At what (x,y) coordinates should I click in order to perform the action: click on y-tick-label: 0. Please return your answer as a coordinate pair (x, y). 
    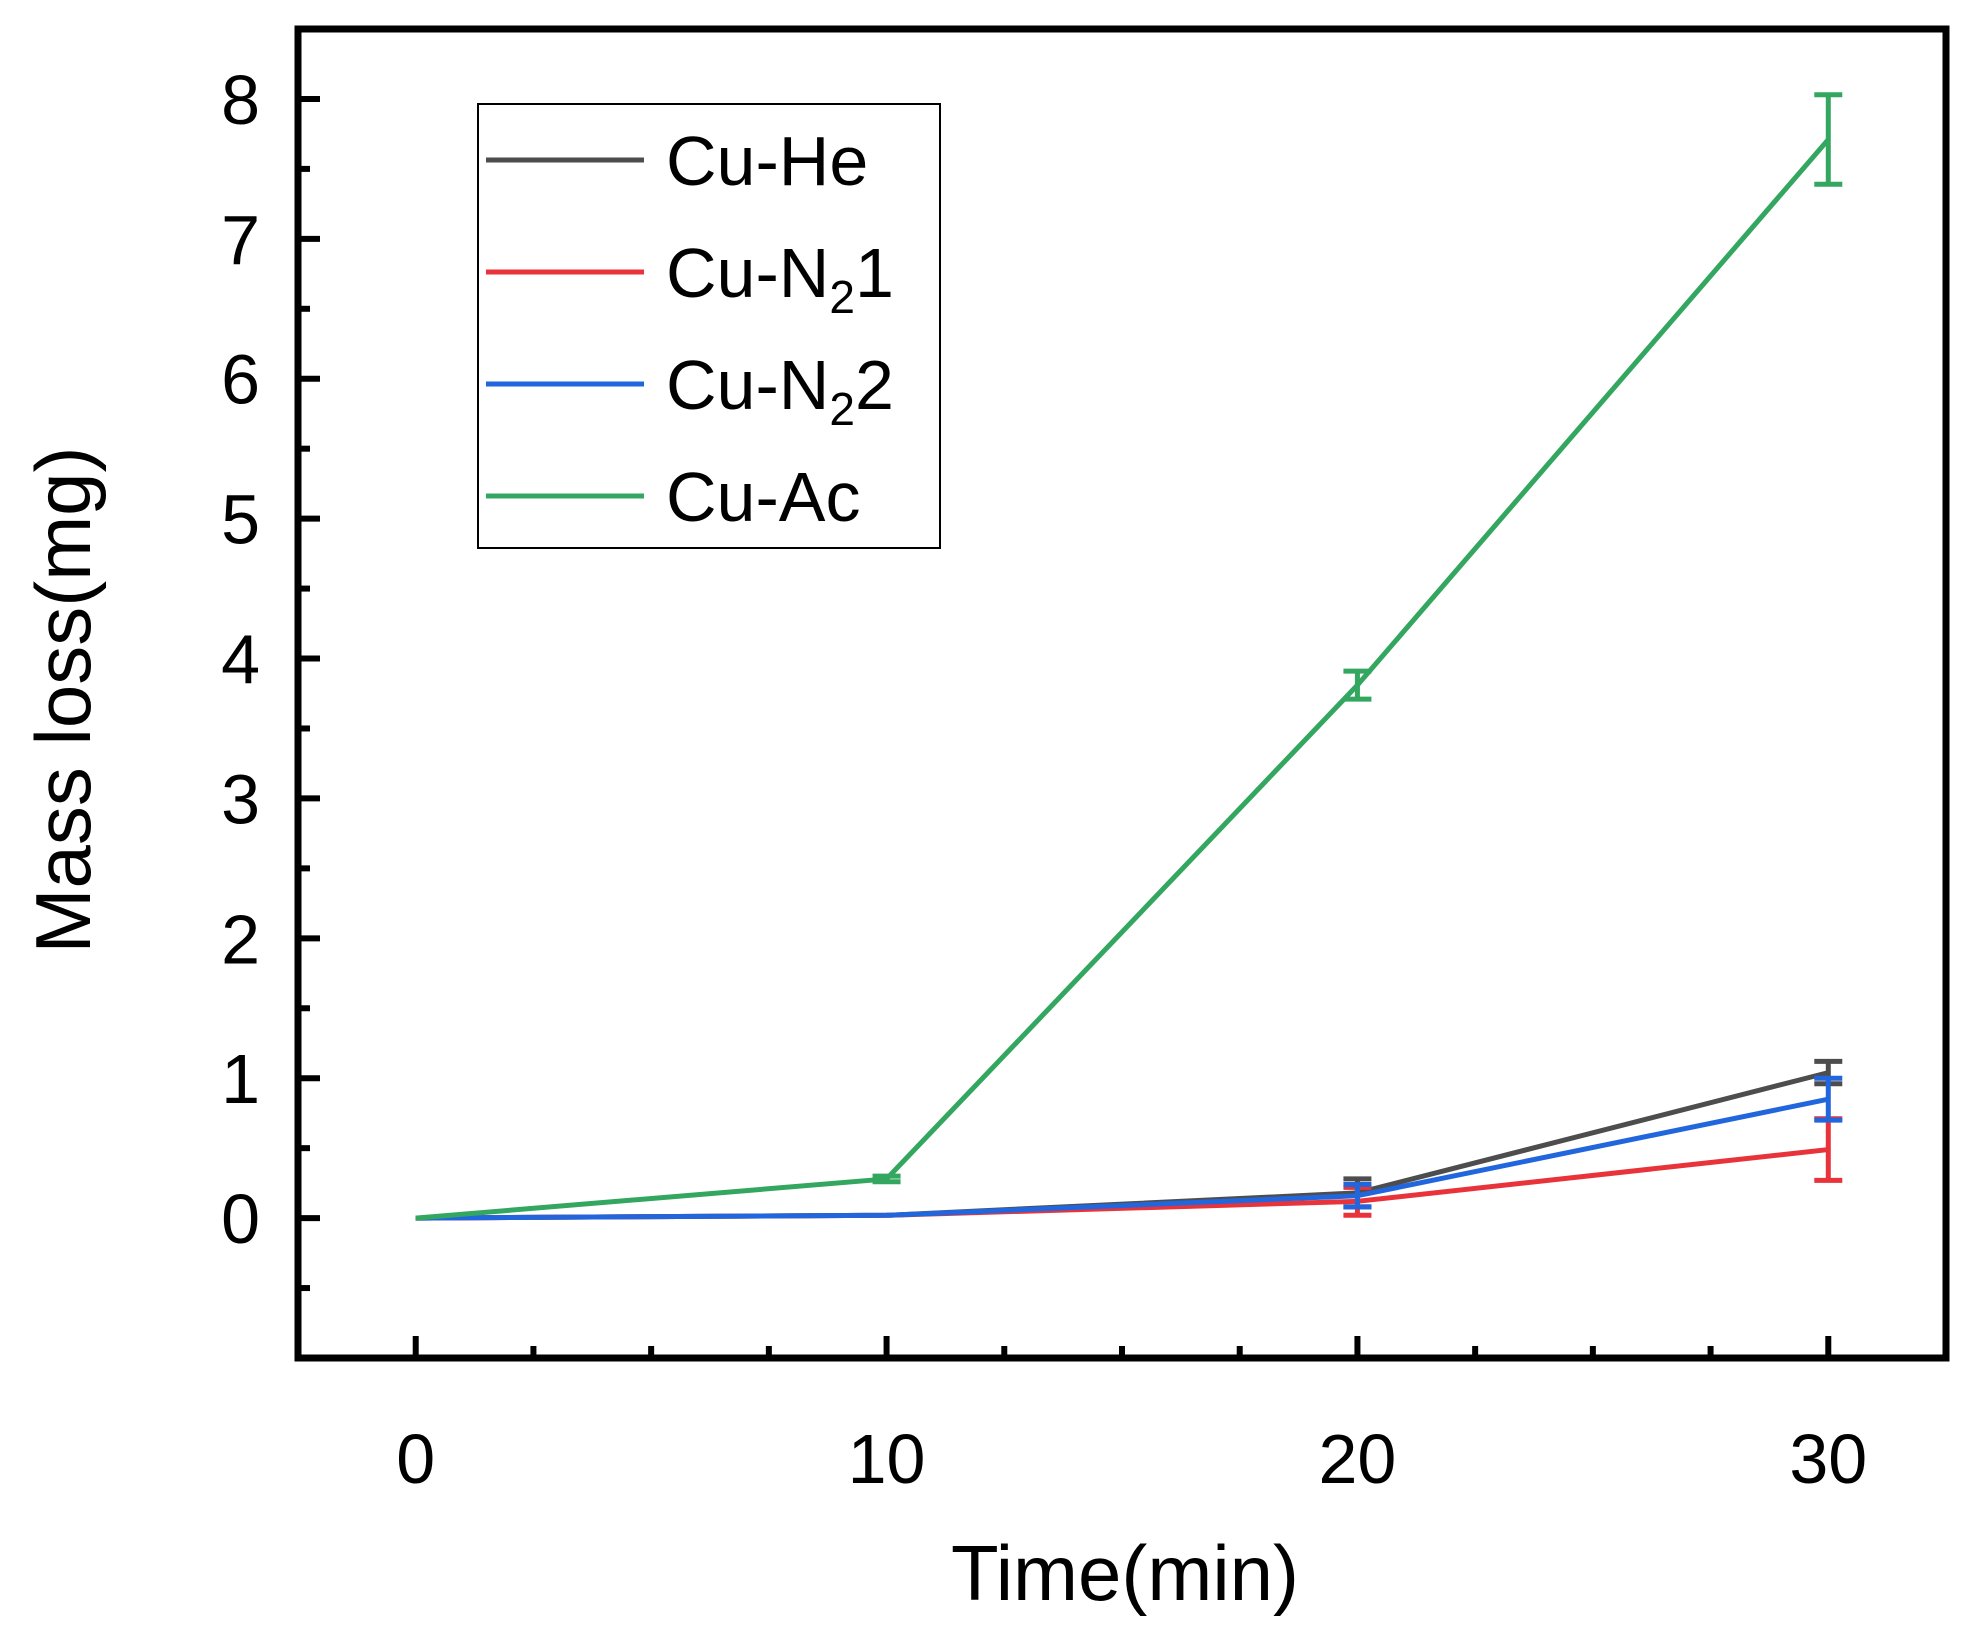
    Looking at the image, I should click on (240, 1219).